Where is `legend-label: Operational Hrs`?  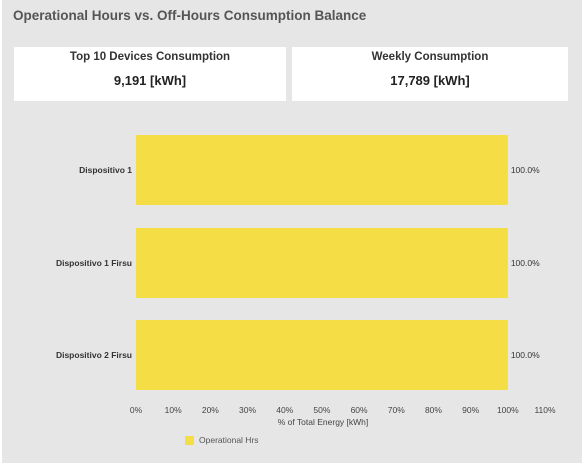 legend-label: Operational Hrs is located at coordinates (229, 440).